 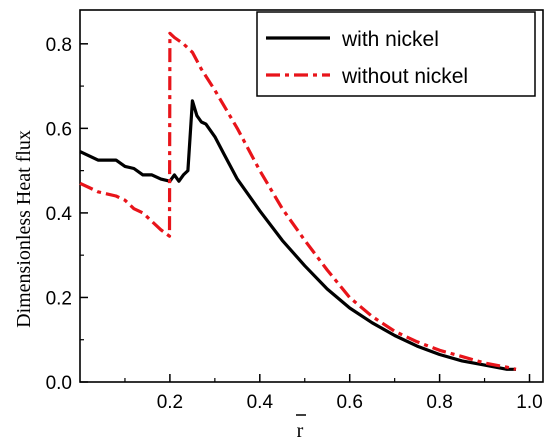 I want to click on y-axis-title: Dimensionless Heat flux, so click(x=24, y=229).